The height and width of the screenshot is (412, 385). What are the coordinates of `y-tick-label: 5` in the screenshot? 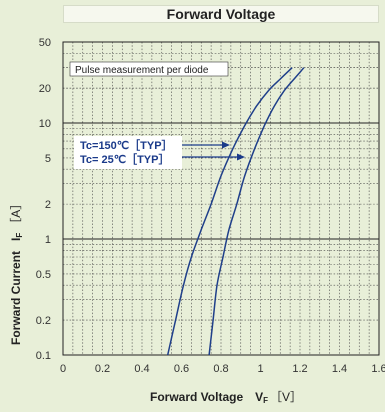 It's located at (48, 159).